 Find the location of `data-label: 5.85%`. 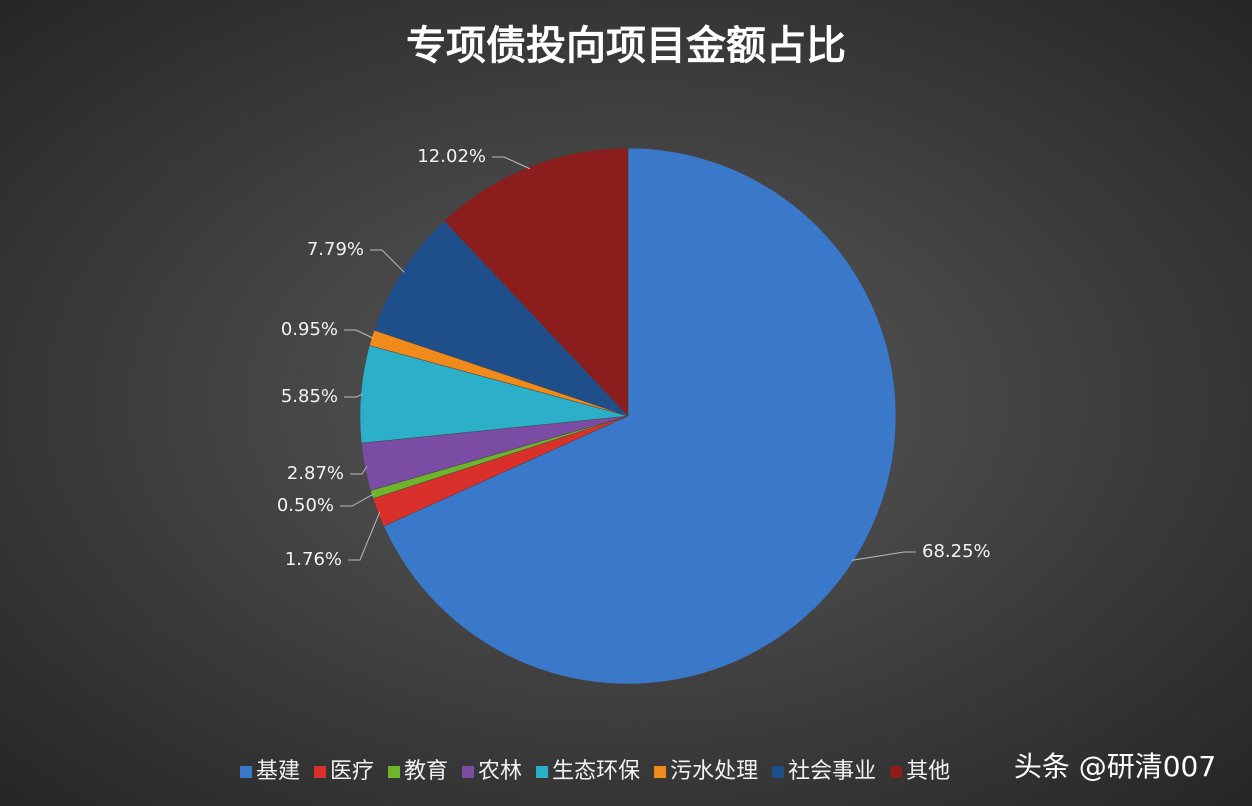

data-label: 5.85% is located at coordinates (309, 396).